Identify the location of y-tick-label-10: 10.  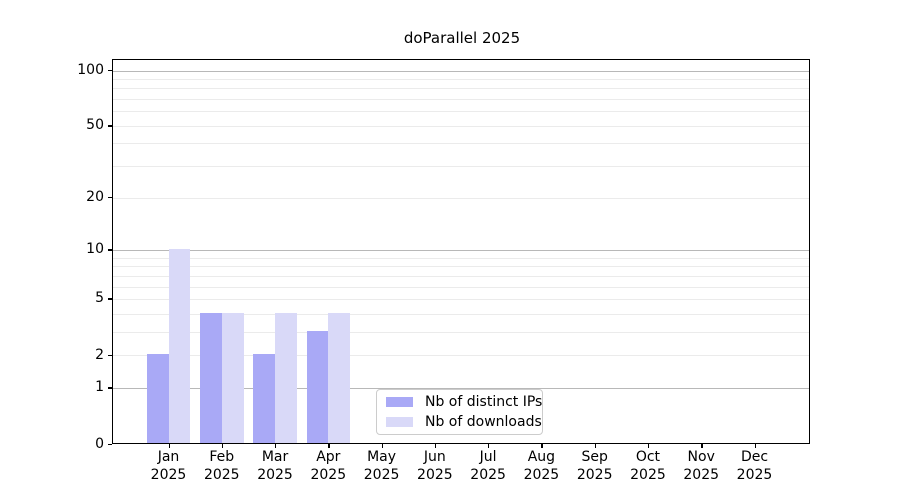
(95, 249).